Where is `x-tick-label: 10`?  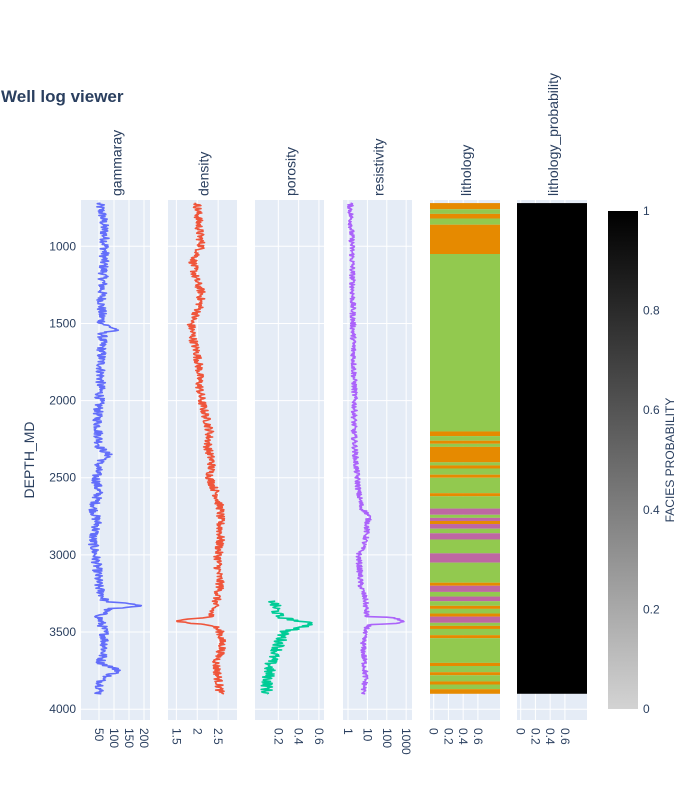
x-tick-label: 10 is located at coordinates (367, 735).